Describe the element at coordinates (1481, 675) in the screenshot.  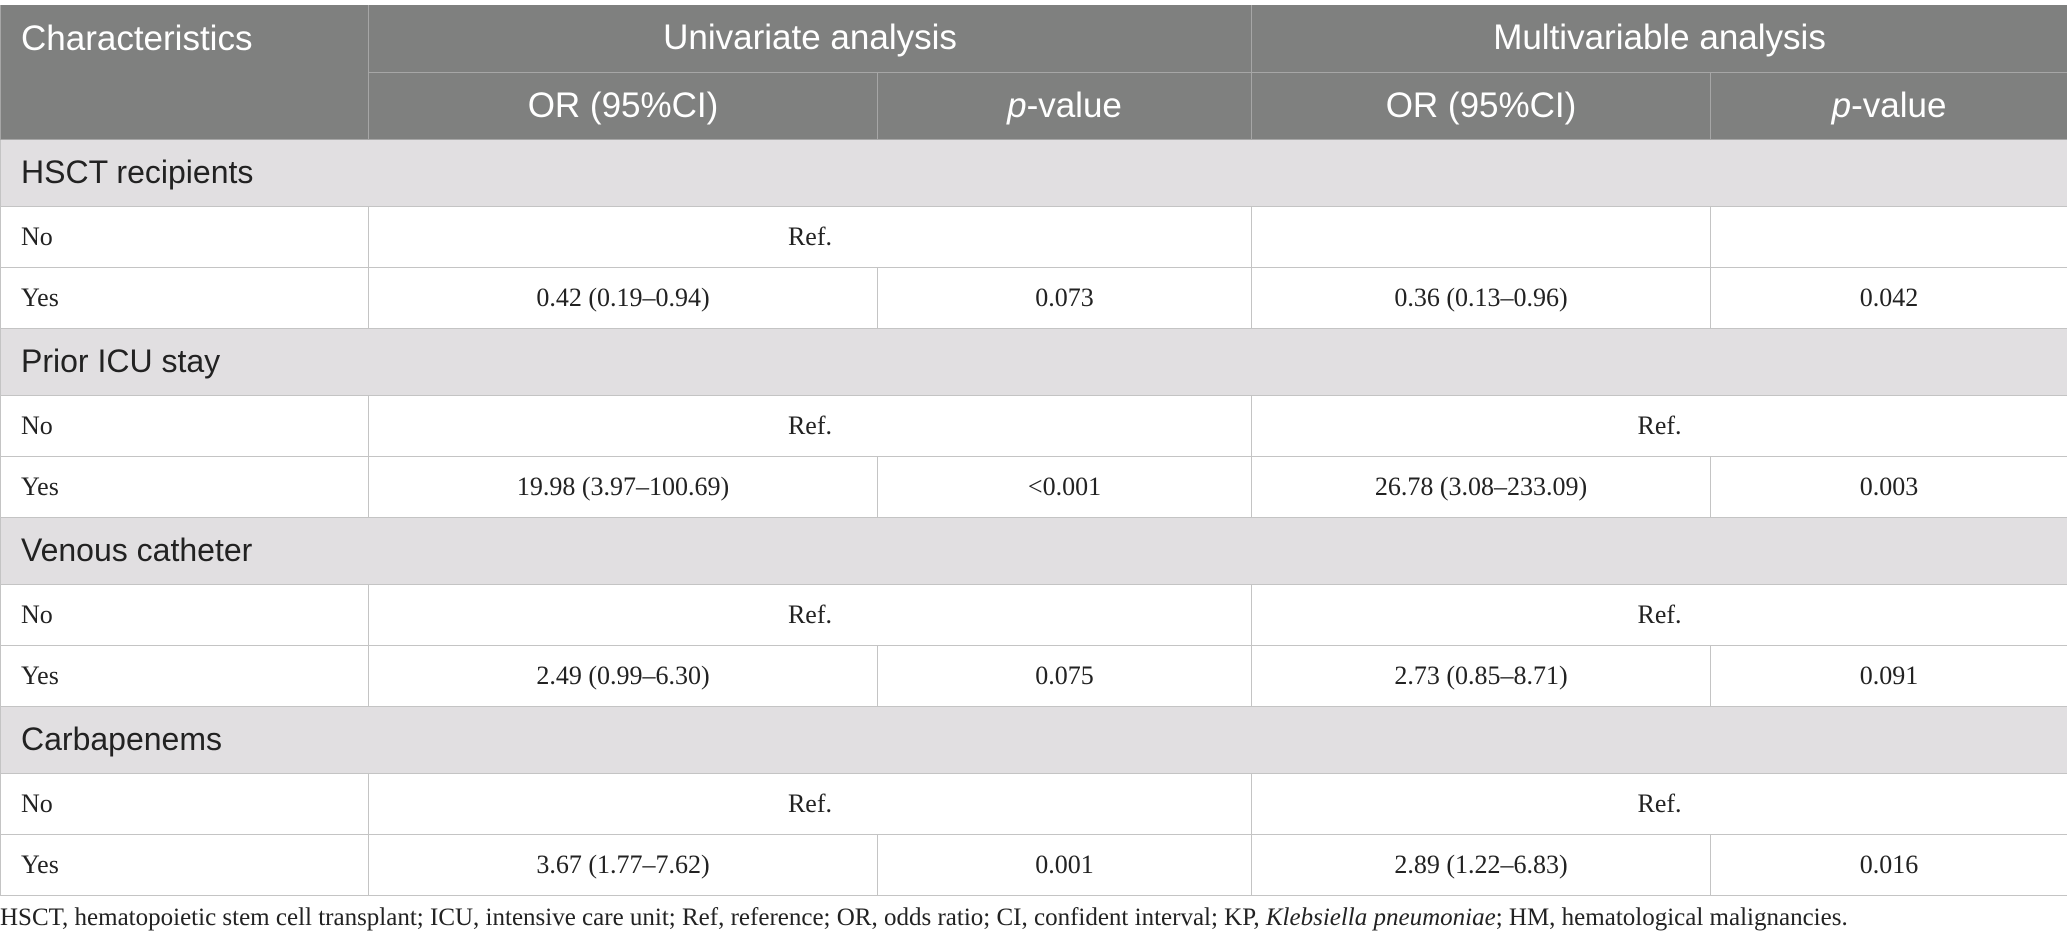
I see `or-cell: 2.73 (0.85–8.71)` at that location.